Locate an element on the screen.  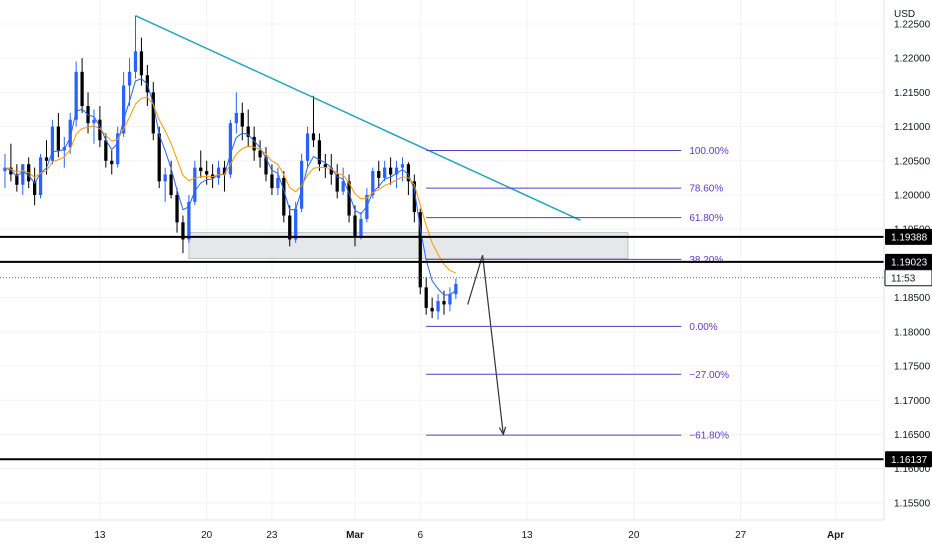
price-tick-label: 1.22500 is located at coordinates (912, 24).